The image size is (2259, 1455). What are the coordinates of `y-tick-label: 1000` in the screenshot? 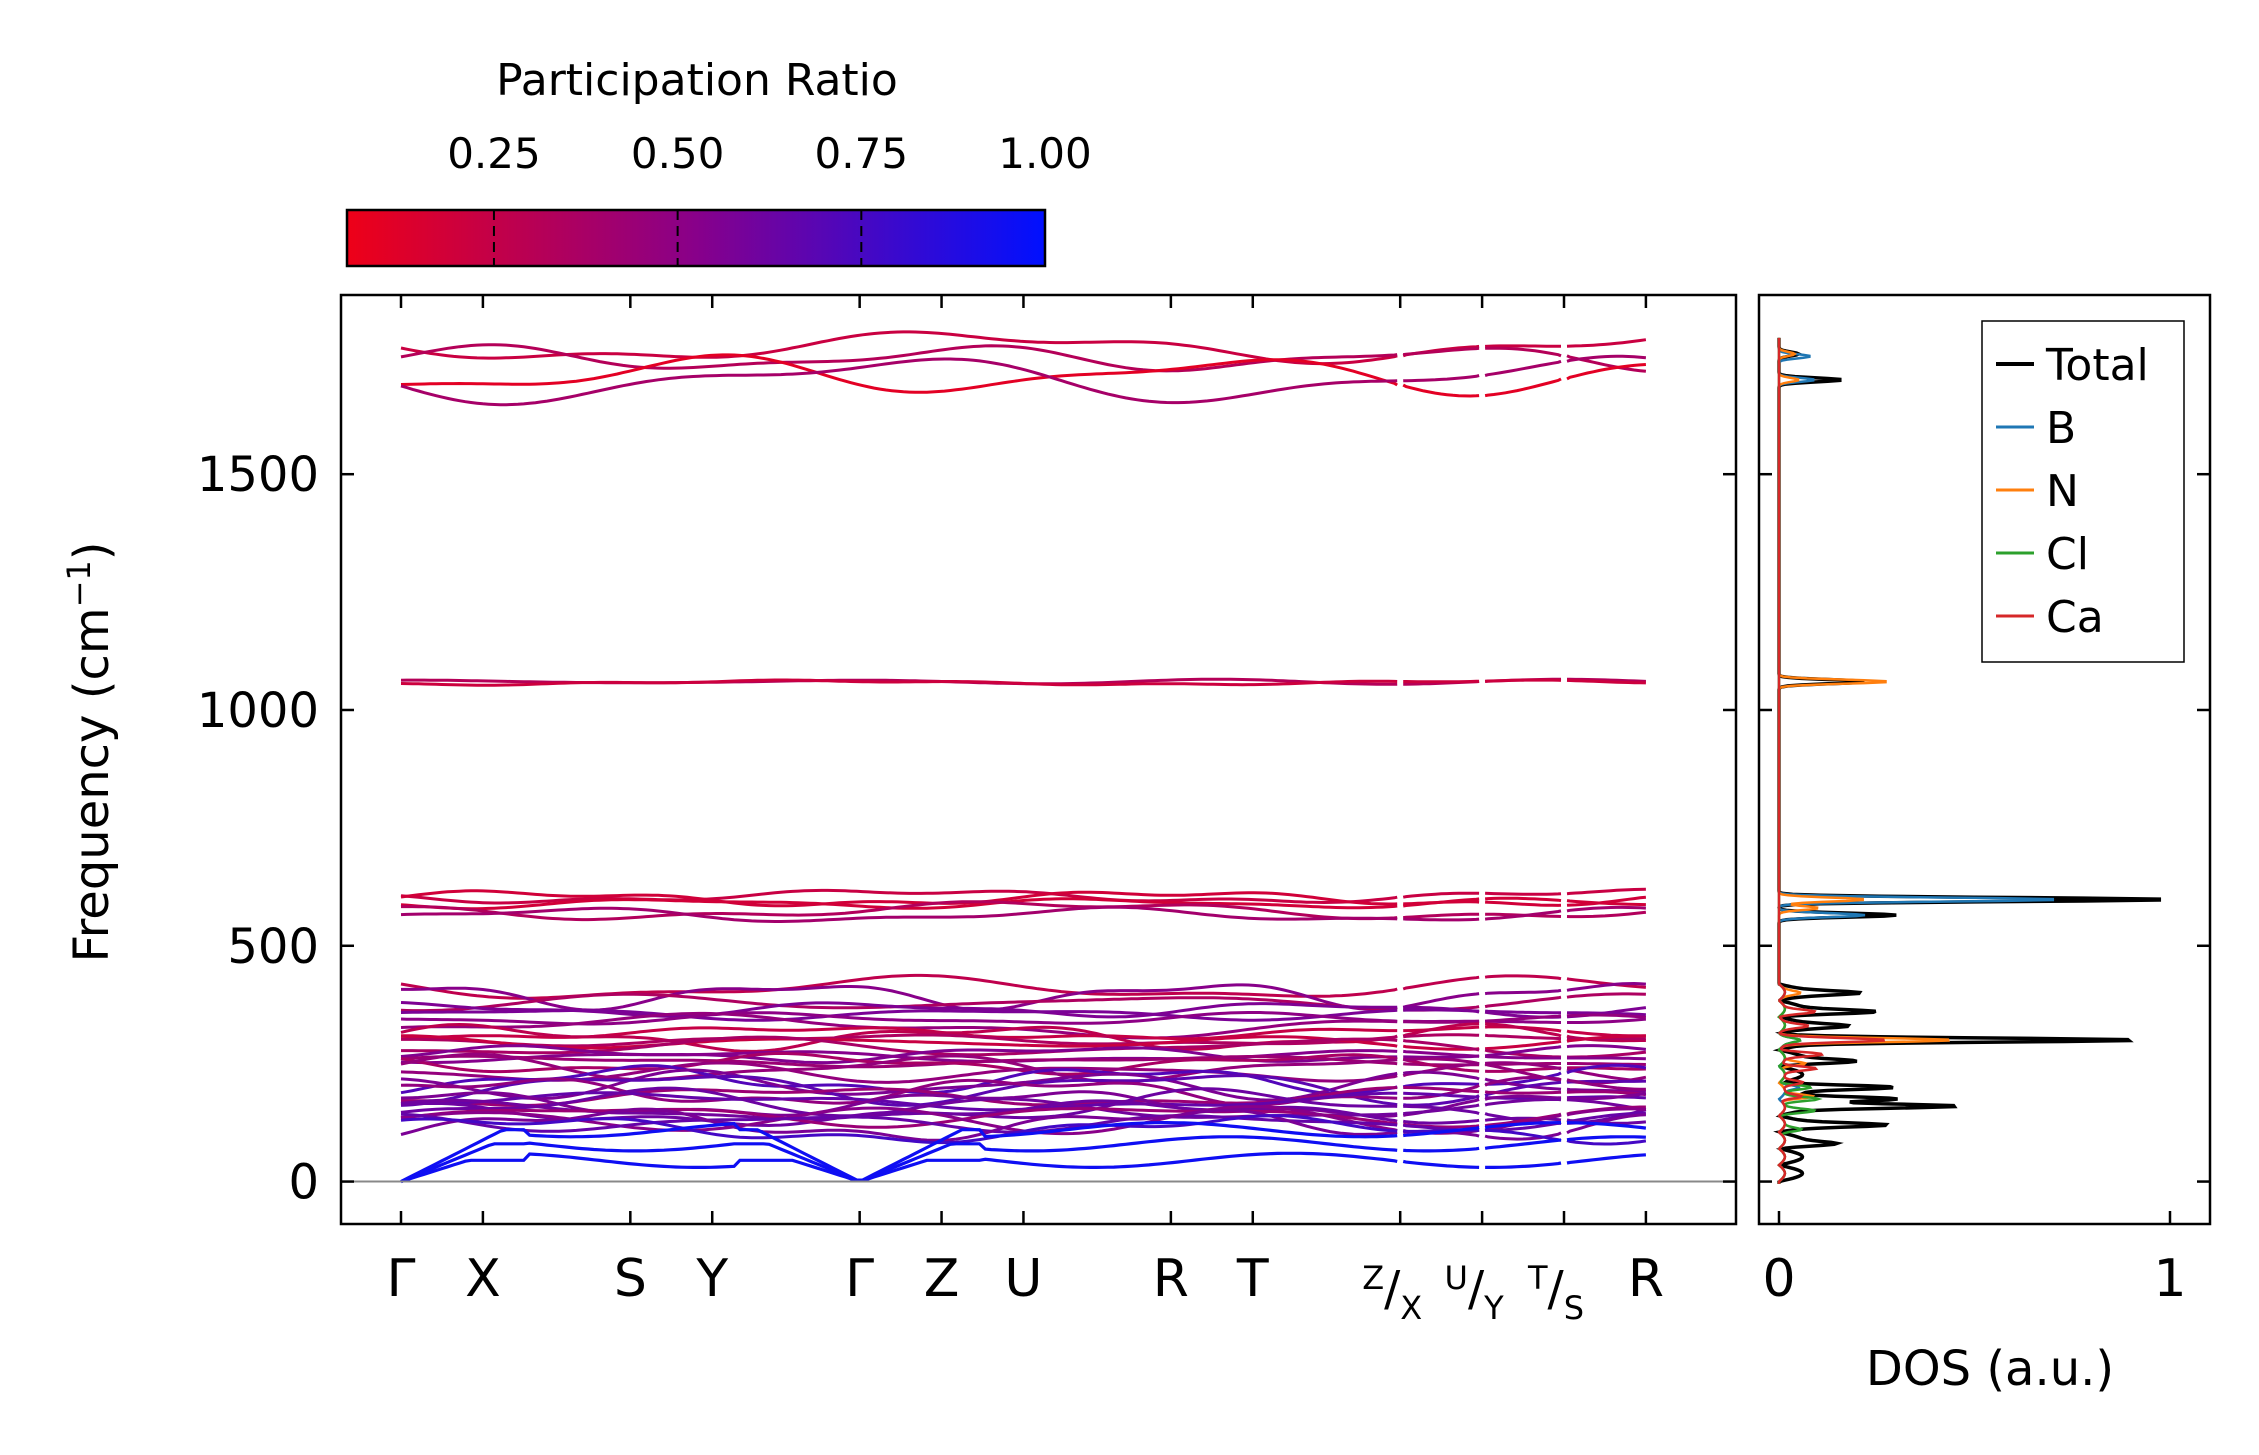 It's located at (258, 711).